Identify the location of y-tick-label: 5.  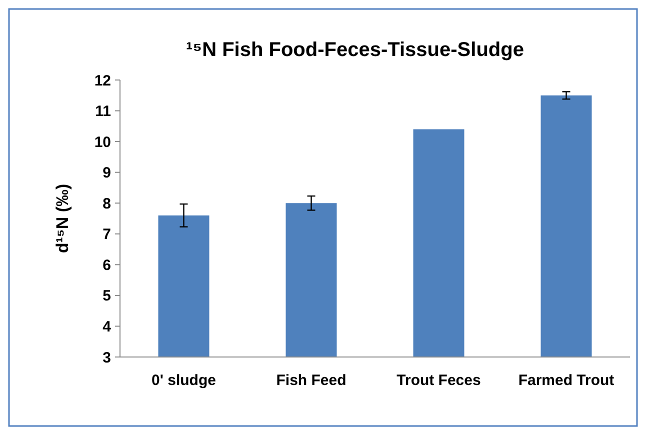
(106, 296).